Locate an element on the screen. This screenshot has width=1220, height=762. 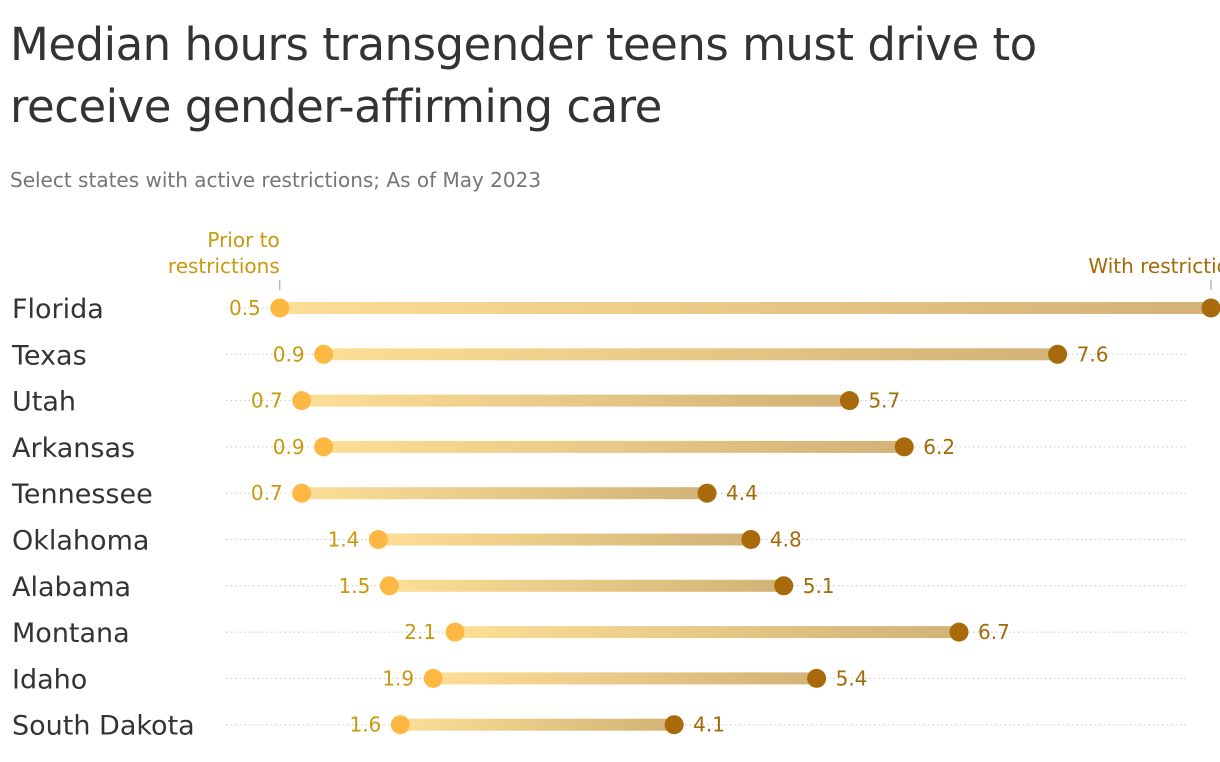
start-value-label: 2.1 is located at coordinates (420, 632).